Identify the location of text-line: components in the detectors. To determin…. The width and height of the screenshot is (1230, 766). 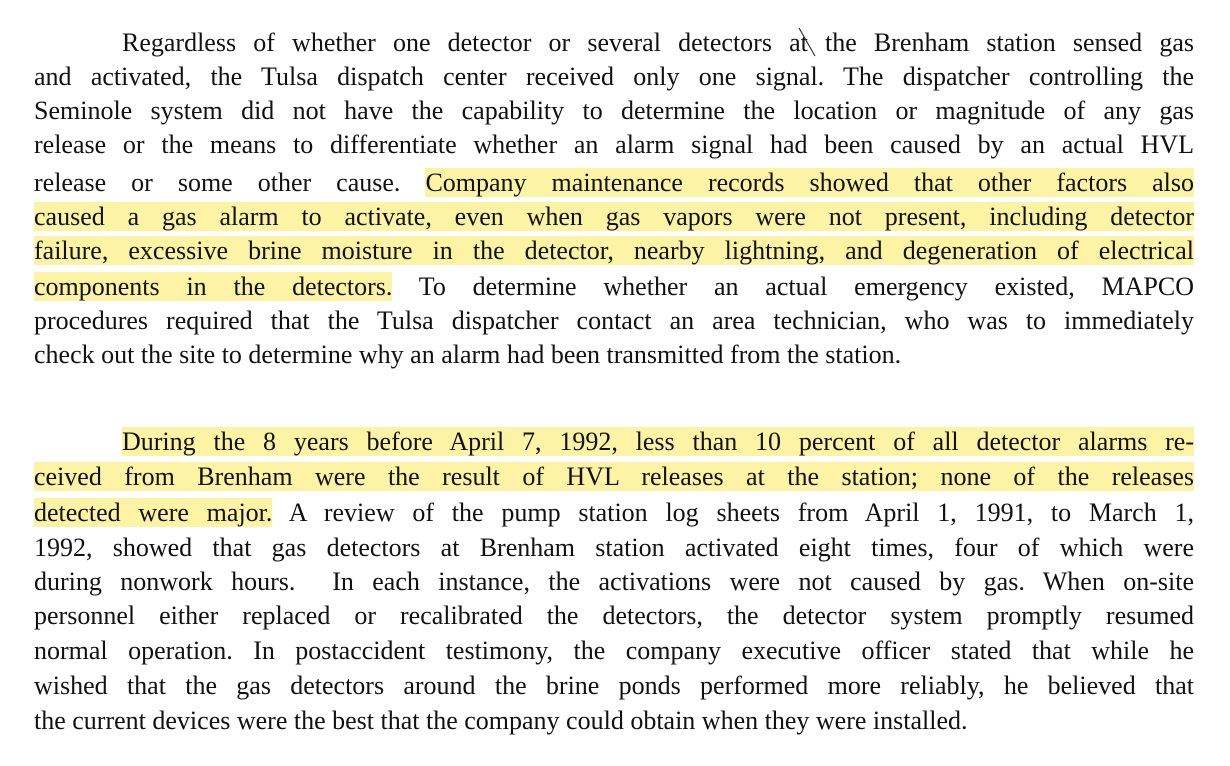
(614, 287).